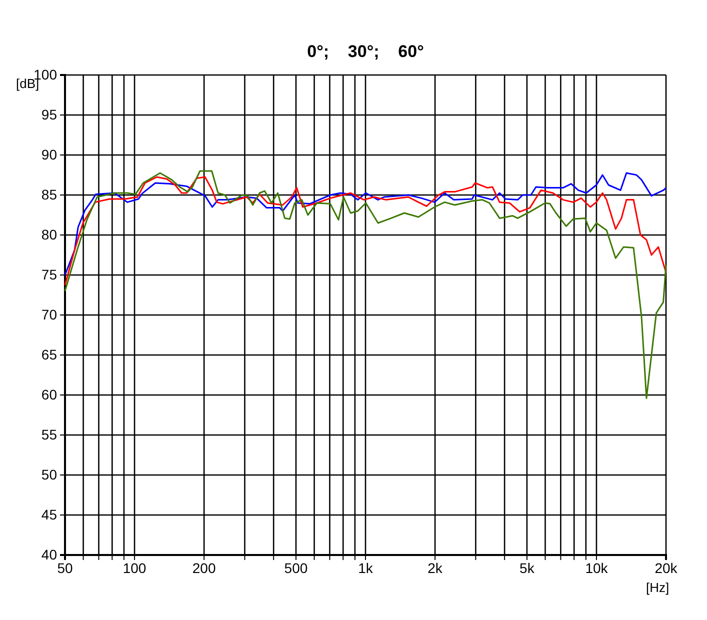  What do you see at coordinates (436, 568) in the screenshot?
I see `x-tick-label: 2k` at bounding box center [436, 568].